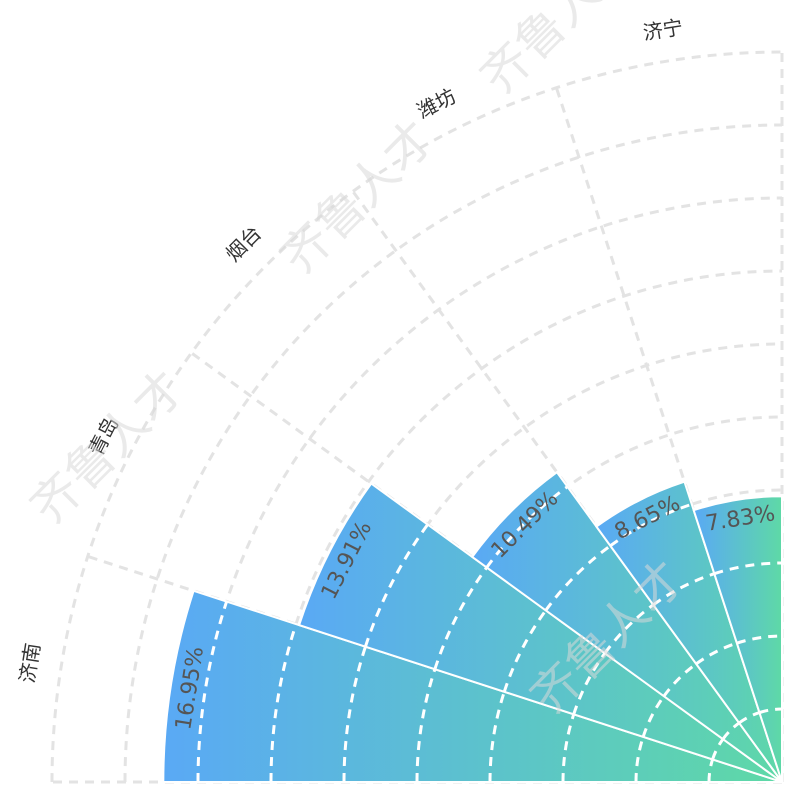 This screenshot has height=787, width=787. I want to click on category-label-4: 潍坊, so click(436, 104).